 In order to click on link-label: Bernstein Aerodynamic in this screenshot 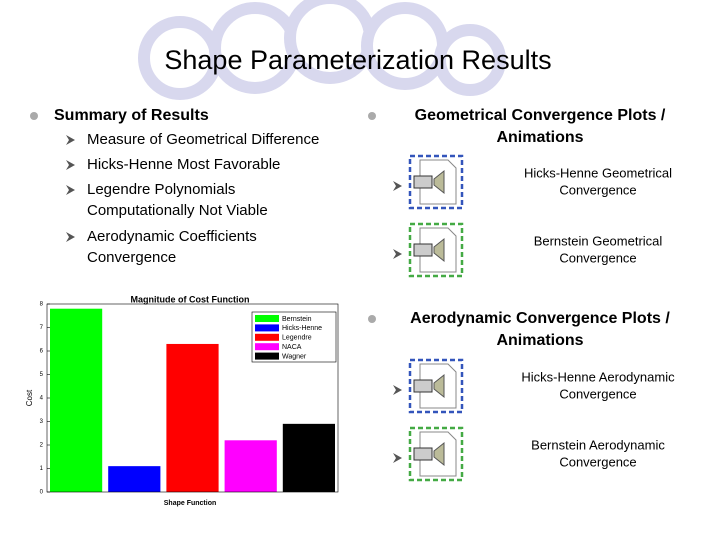, I will do `click(598, 444)`.